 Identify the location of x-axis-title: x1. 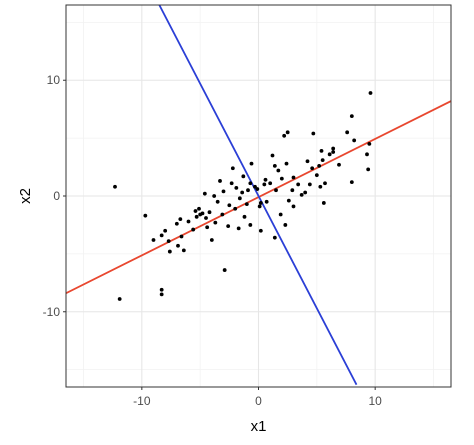
(259, 426).